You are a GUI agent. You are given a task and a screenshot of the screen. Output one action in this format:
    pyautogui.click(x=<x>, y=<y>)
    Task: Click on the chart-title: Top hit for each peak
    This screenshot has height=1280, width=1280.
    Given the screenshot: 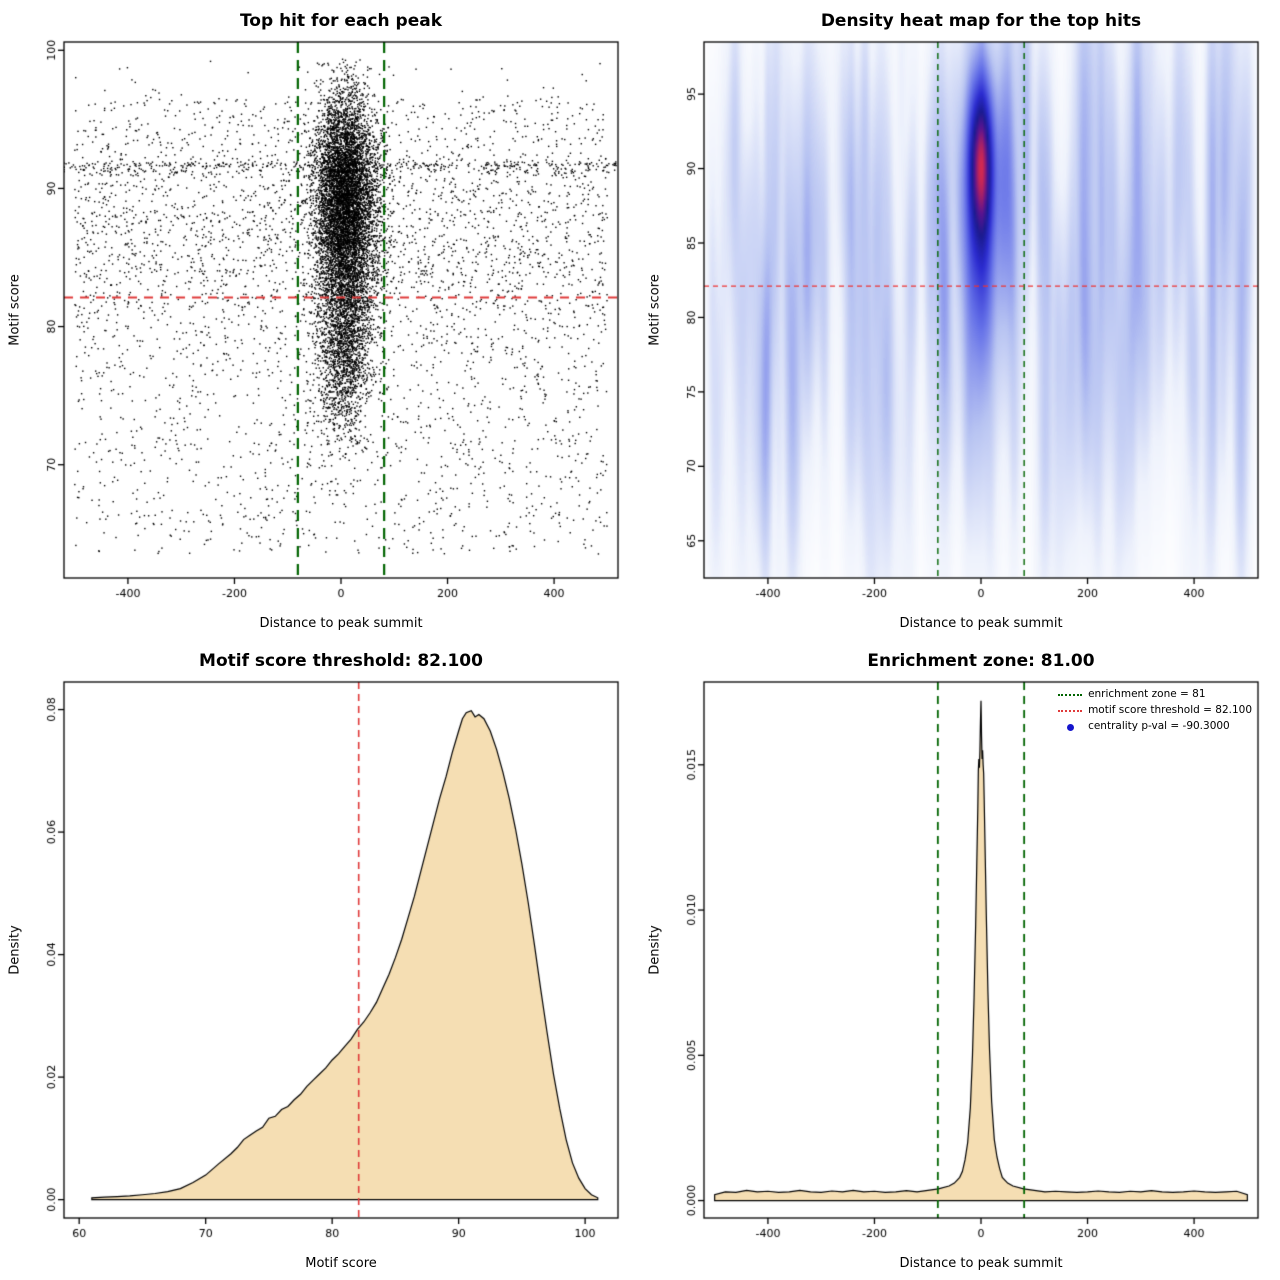 What is the action you would take?
    pyautogui.click(x=341, y=21)
    